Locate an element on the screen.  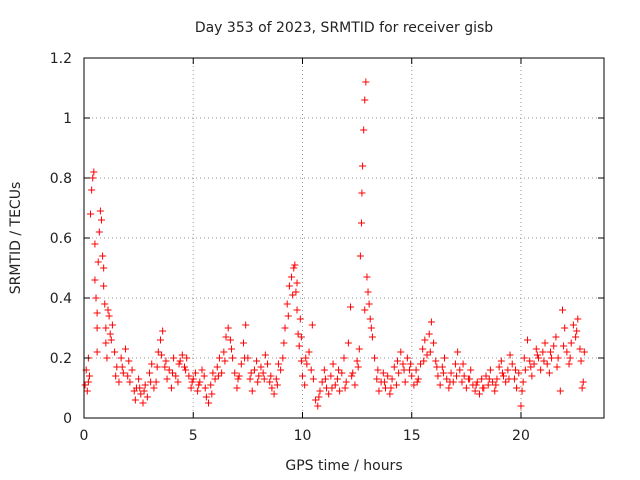
x-tick-label: 10 is located at coordinates (303, 436).